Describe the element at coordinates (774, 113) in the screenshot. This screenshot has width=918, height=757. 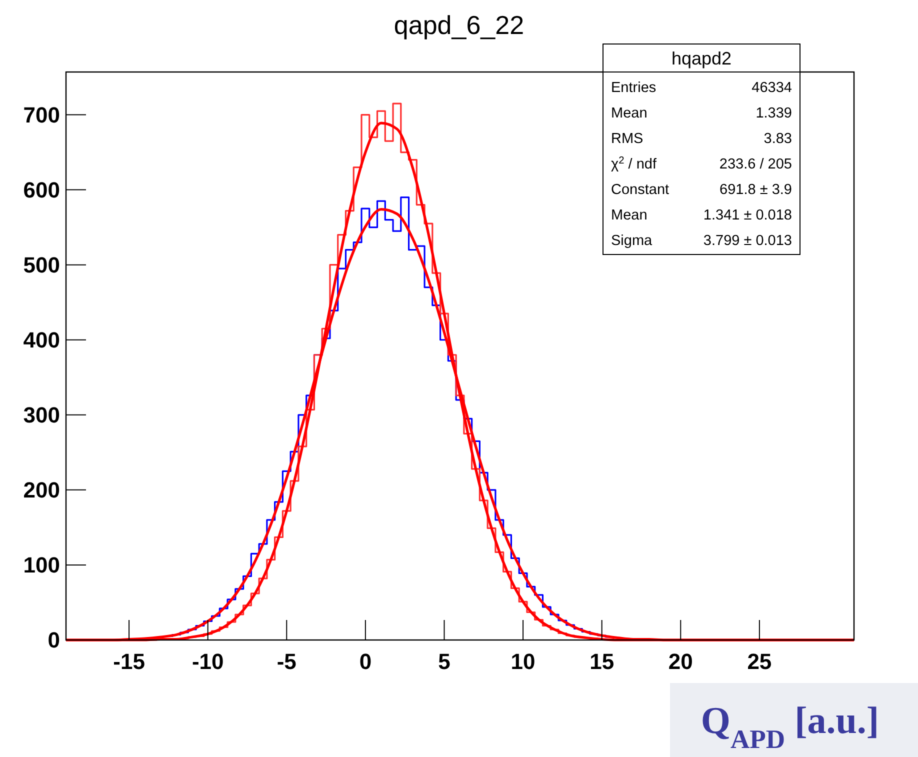
I see `annotation: 1.339` at that location.